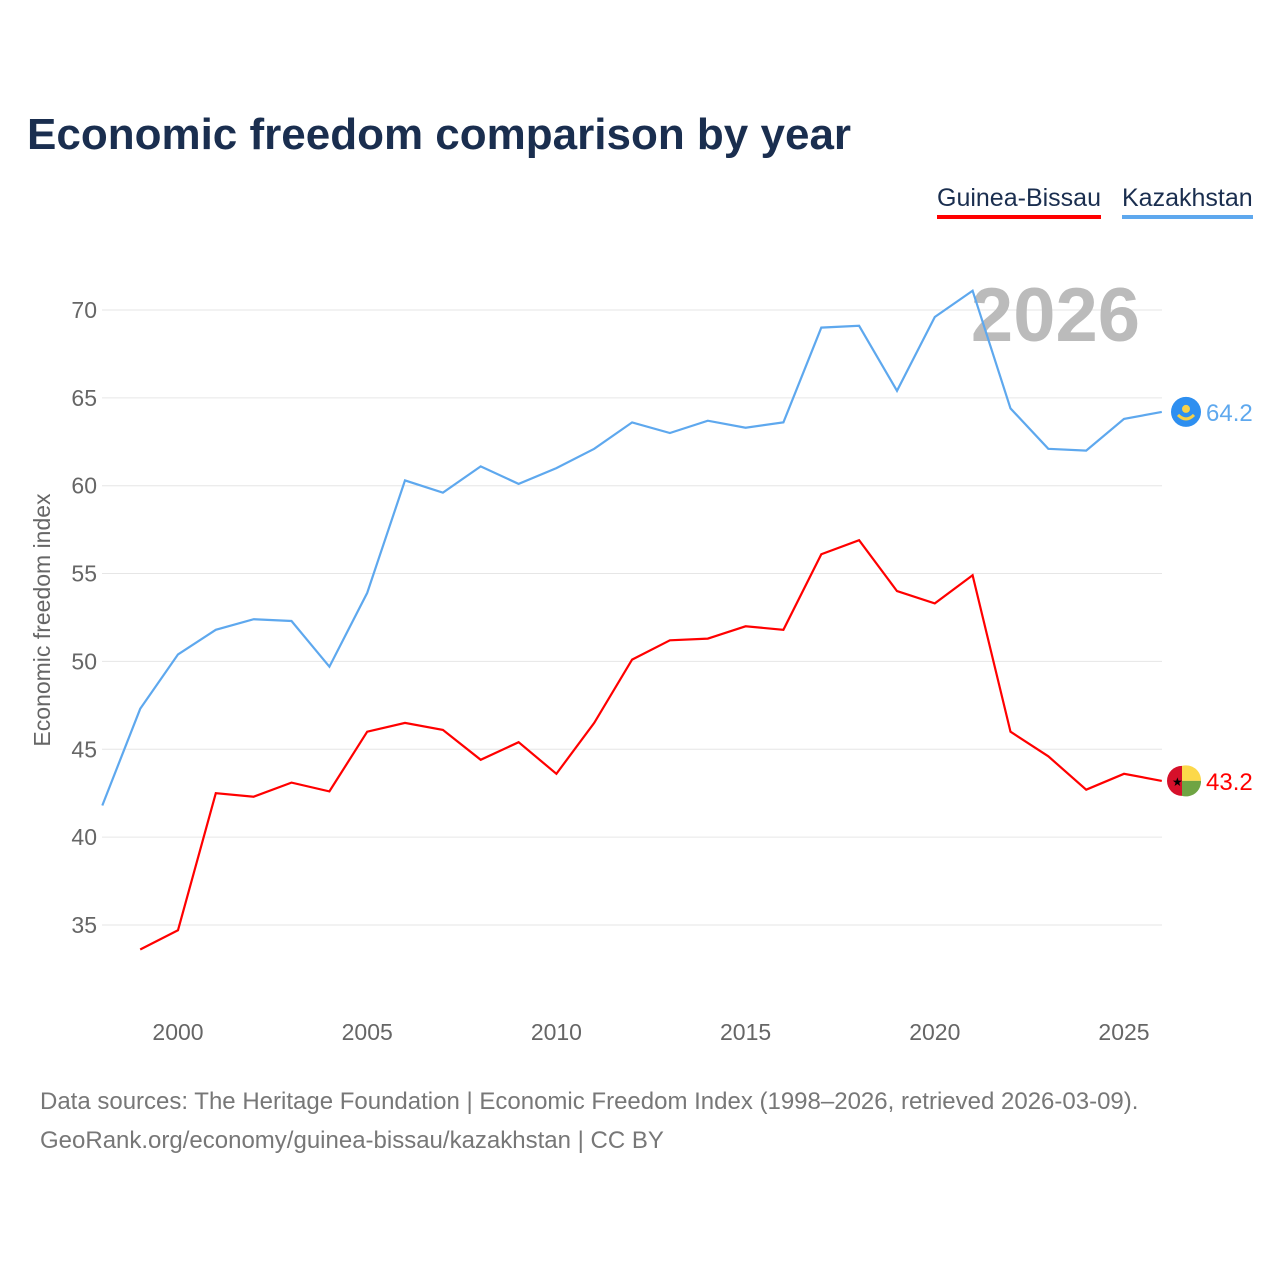  Describe the element at coordinates (1187, 201) in the screenshot. I see `legend-kazakhstan: Kazakhstan` at that location.